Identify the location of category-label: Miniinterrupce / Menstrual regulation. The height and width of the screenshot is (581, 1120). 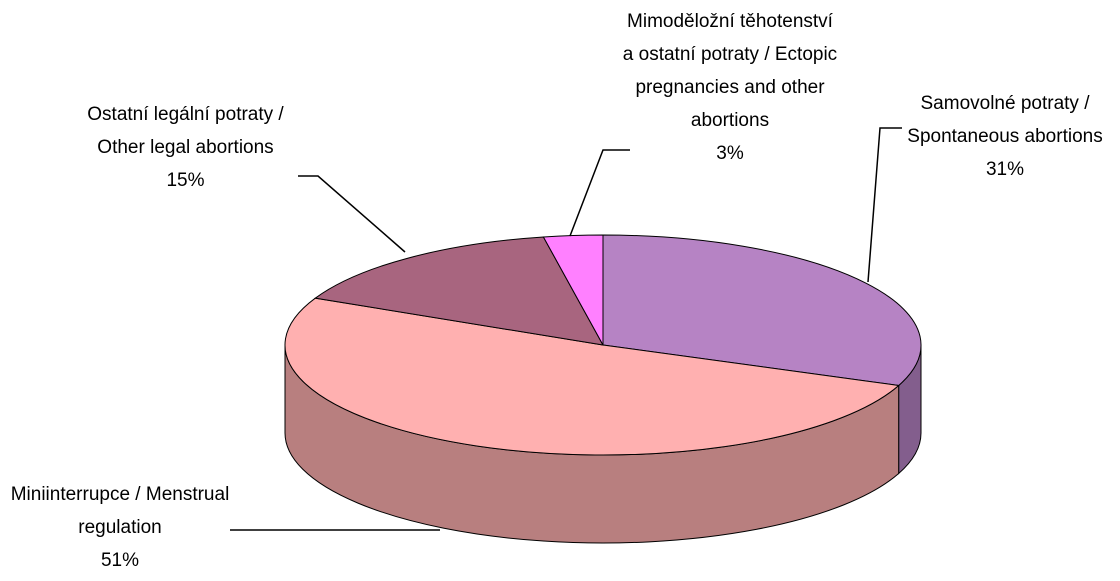
(120, 511).